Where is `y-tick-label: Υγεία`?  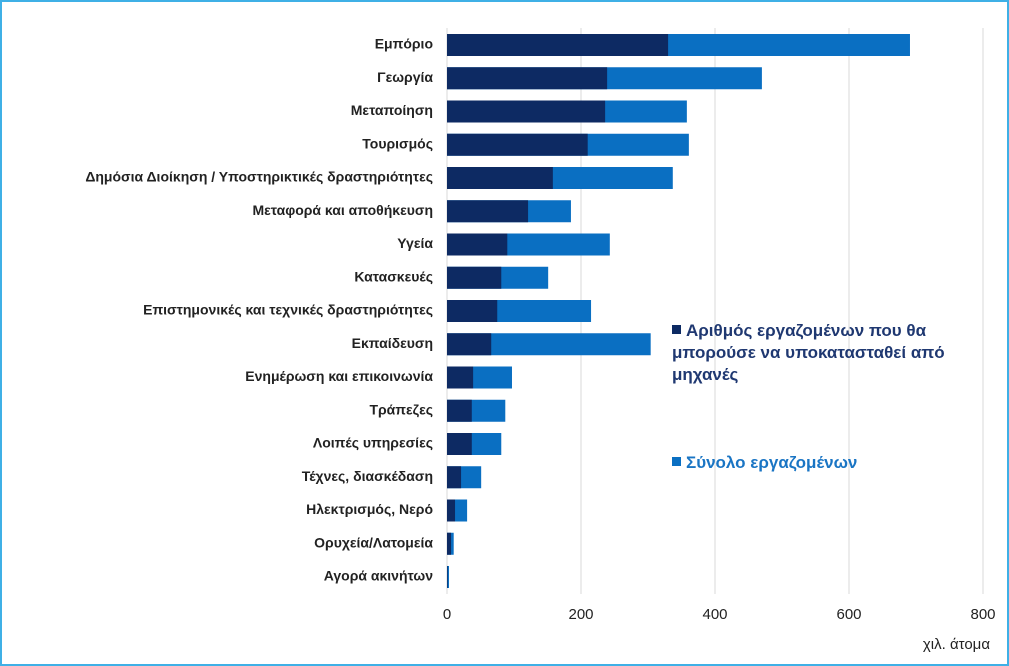
y-tick-label: Υγεία is located at coordinates (415, 243).